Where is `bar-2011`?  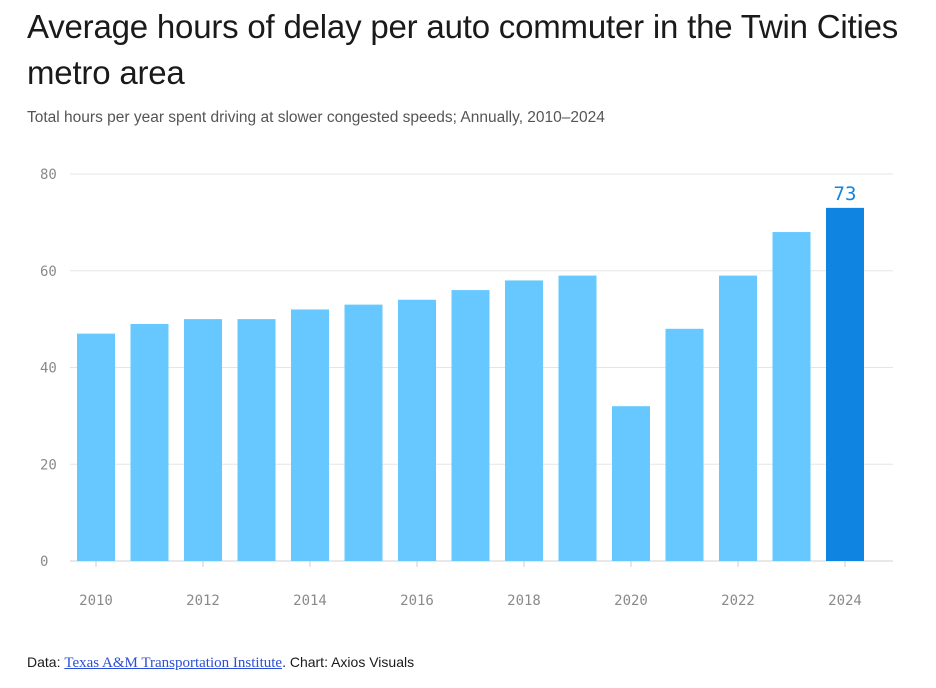
bar-2011 is located at coordinates (149, 442).